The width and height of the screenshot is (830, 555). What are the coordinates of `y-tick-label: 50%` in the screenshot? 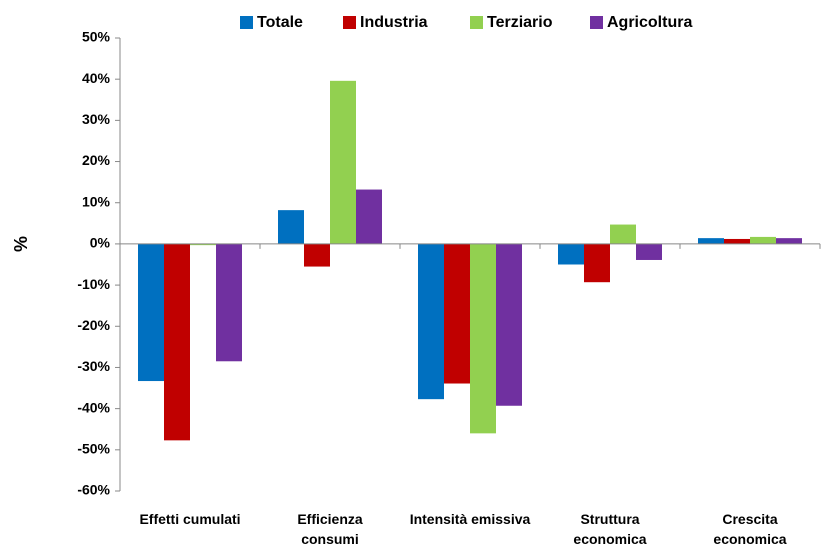 It's located at (96, 37).